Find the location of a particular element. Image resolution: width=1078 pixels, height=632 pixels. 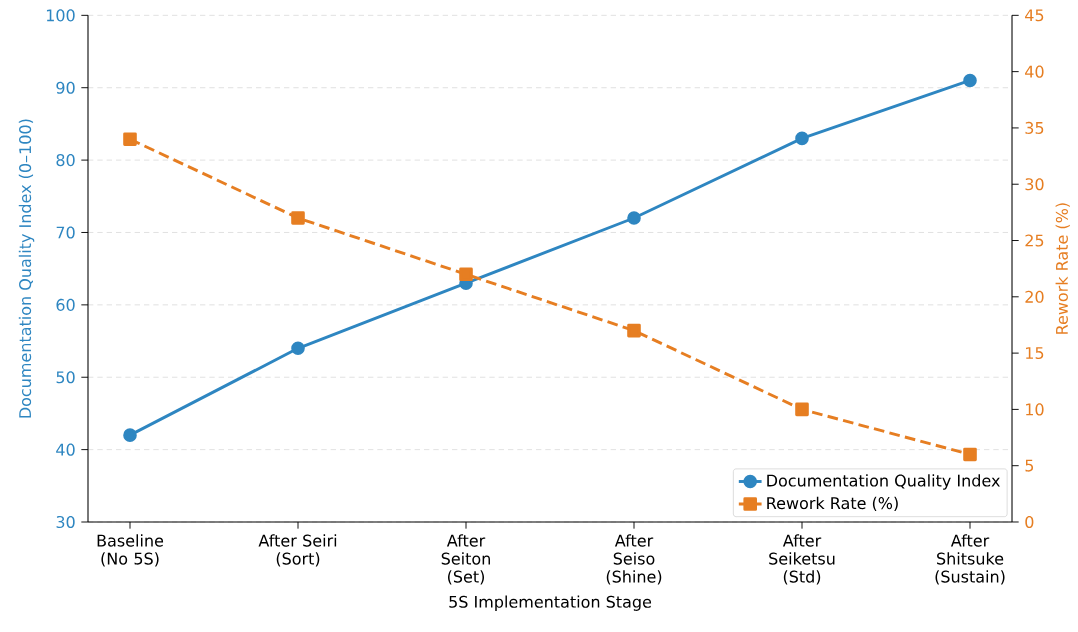

y-tick-label: 50 is located at coordinates (65, 377).